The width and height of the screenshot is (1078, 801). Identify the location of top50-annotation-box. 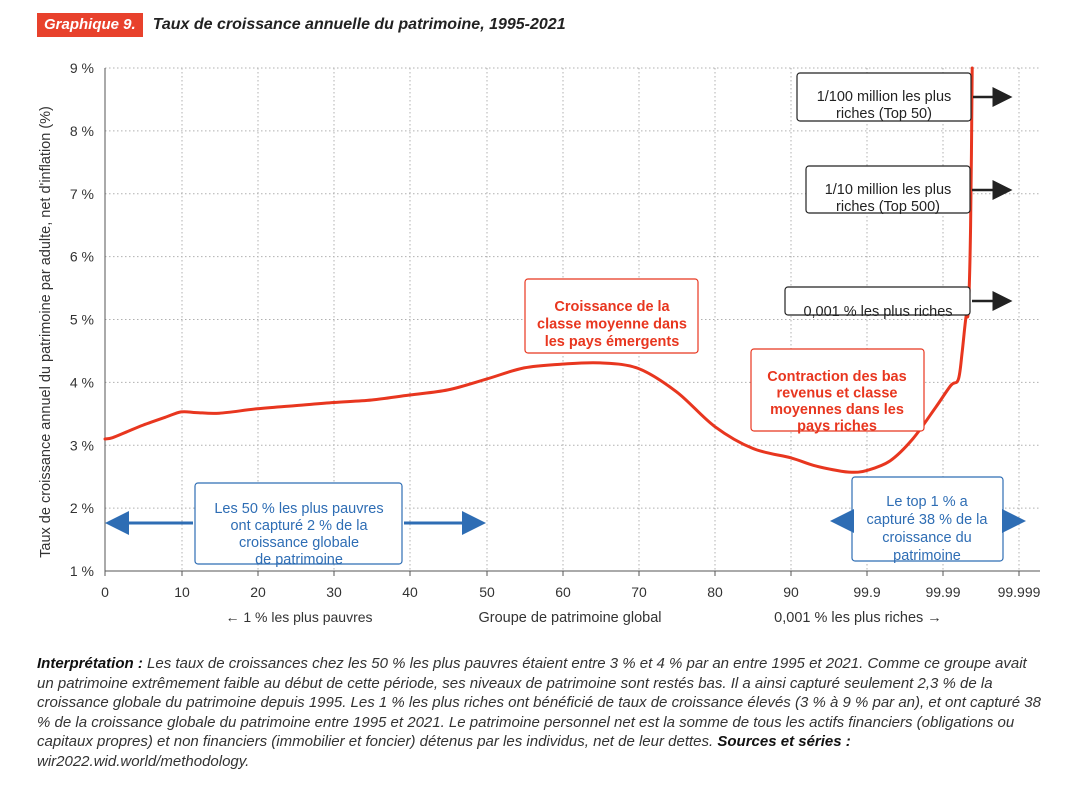
(884, 97).